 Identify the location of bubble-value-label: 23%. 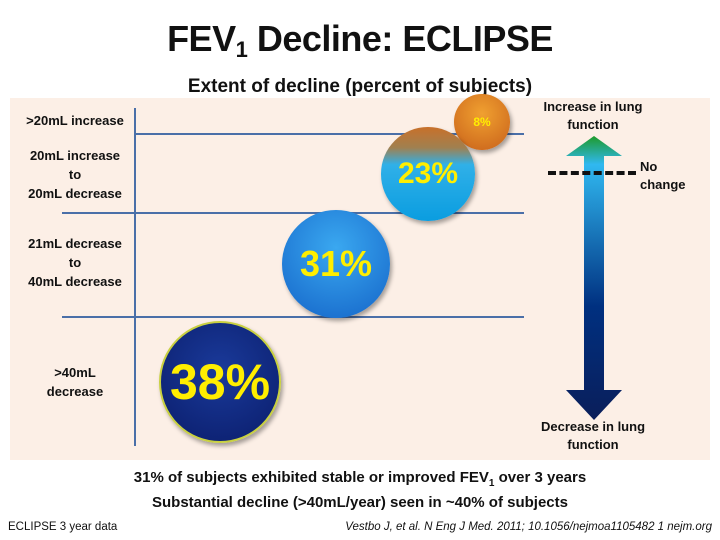
(427, 173).